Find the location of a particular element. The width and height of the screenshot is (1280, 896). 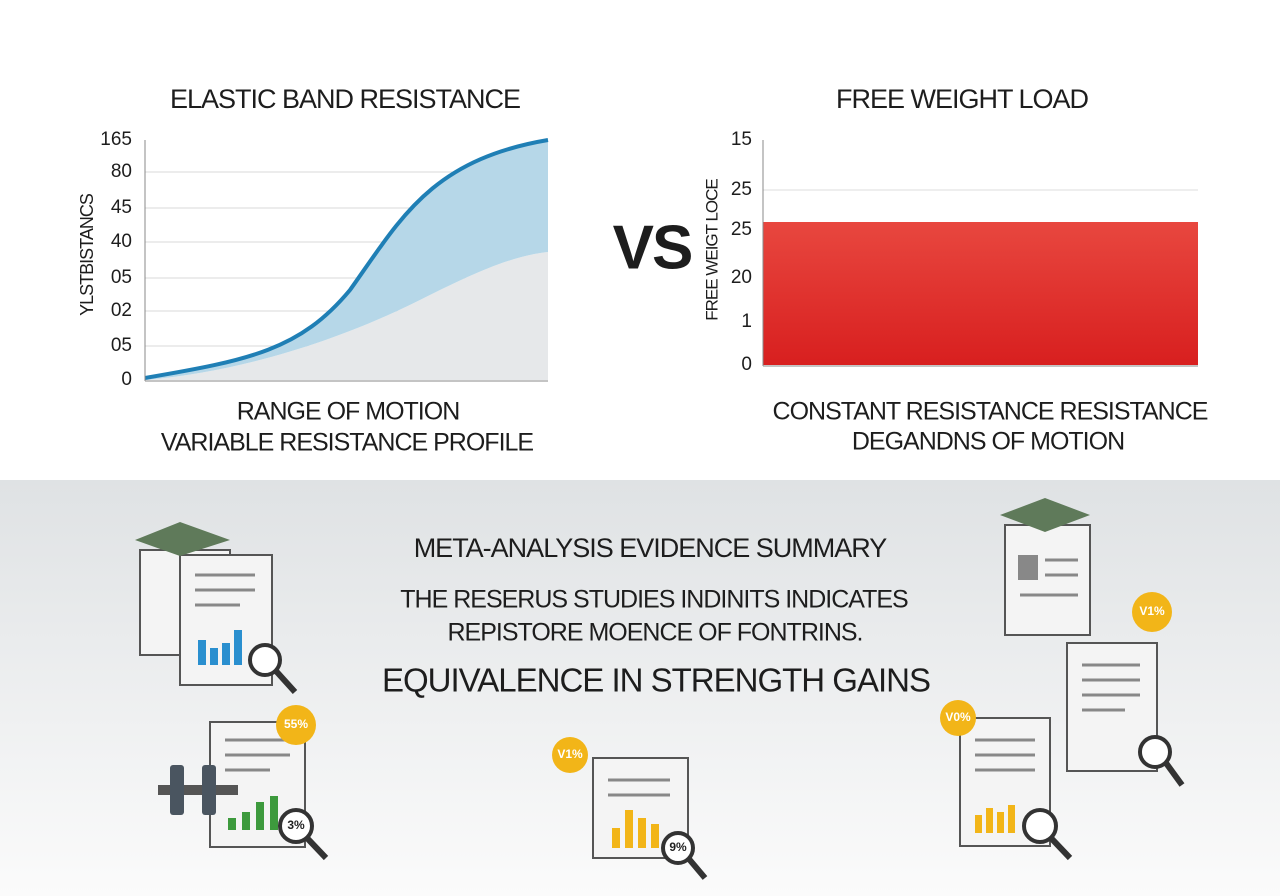

y-tick-label: 15 is located at coordinates (741, 139).